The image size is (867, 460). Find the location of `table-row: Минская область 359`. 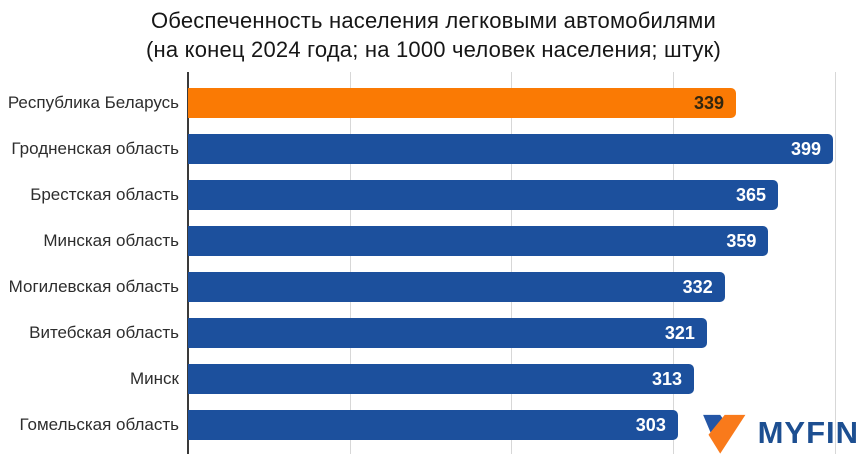

table-row: Минская область 359 is located at coordinates (433, 241).